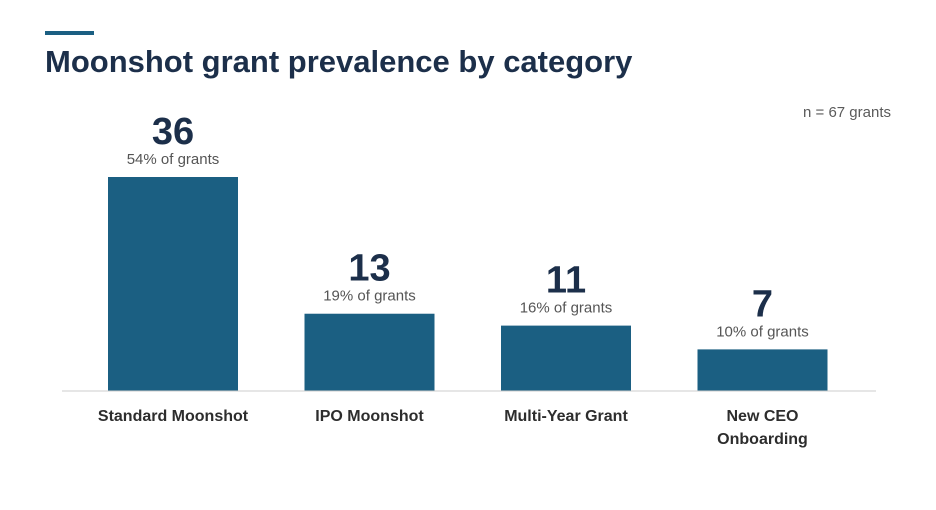 The height and width of the screenshot is (510, 936). I want to click on bar-value-label: 36, so click(173, 132).